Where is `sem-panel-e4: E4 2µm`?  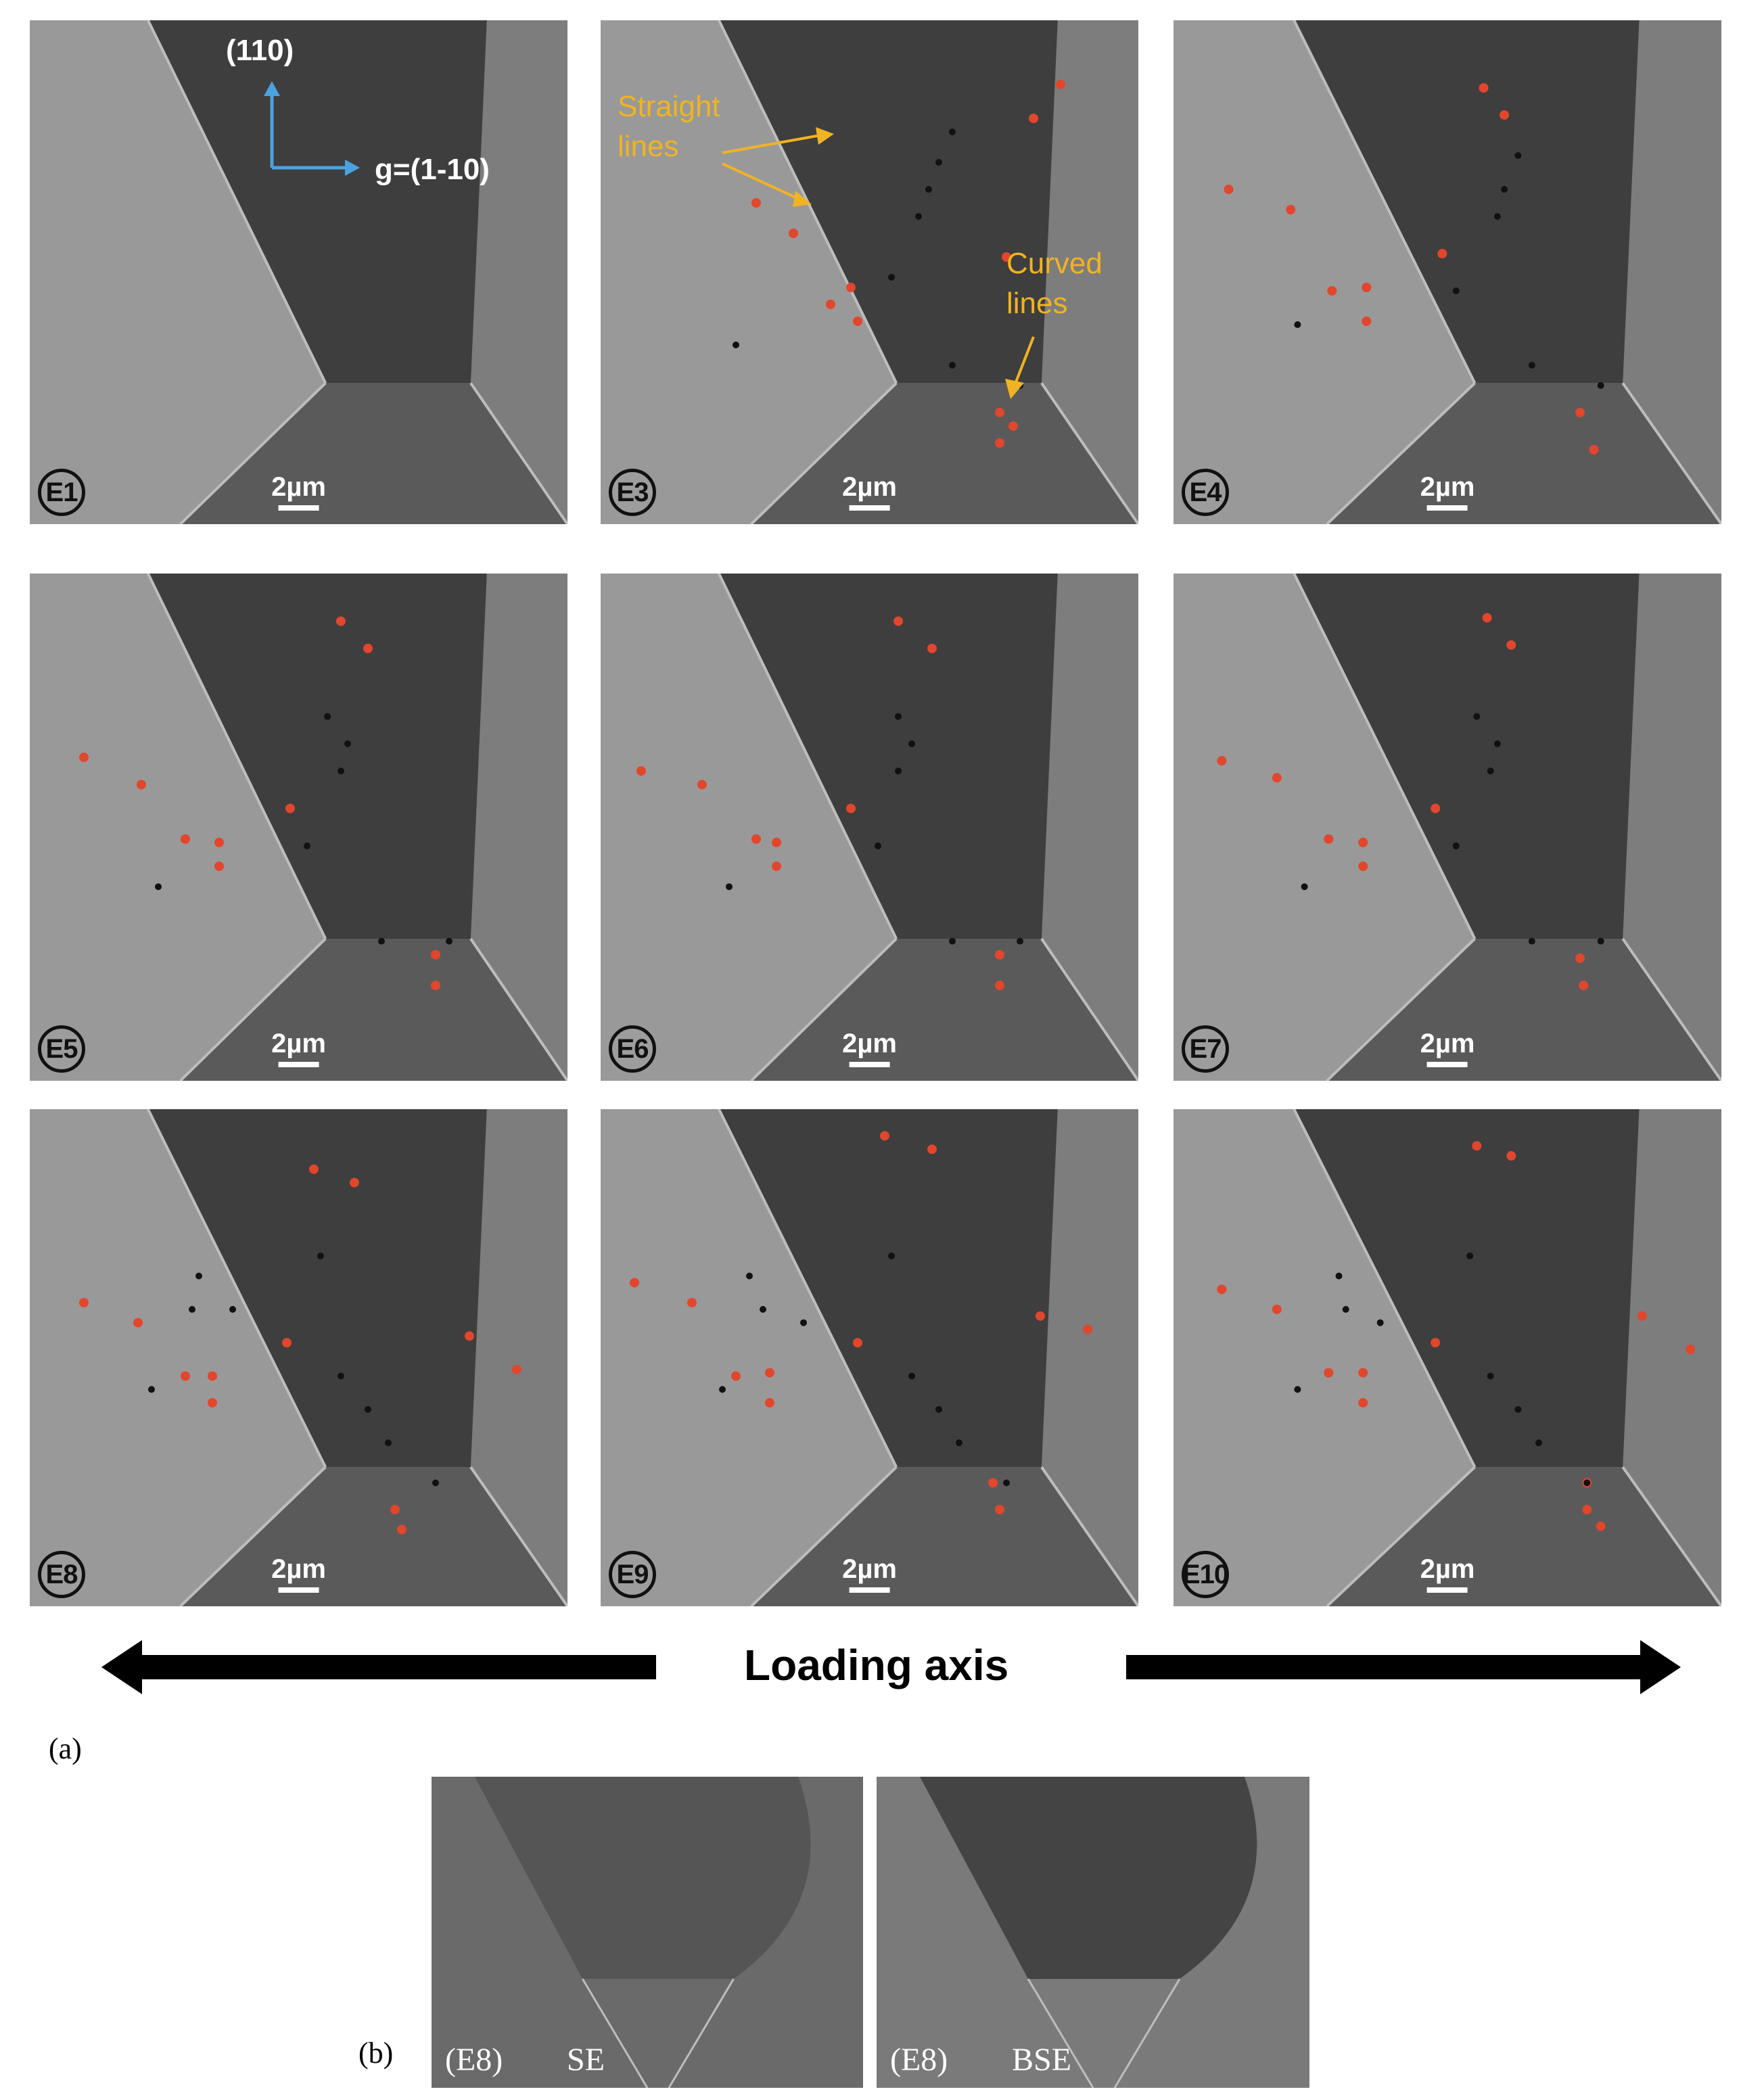
sem-panel-e4: E4 2µm is located at coordinates (1447, 272).